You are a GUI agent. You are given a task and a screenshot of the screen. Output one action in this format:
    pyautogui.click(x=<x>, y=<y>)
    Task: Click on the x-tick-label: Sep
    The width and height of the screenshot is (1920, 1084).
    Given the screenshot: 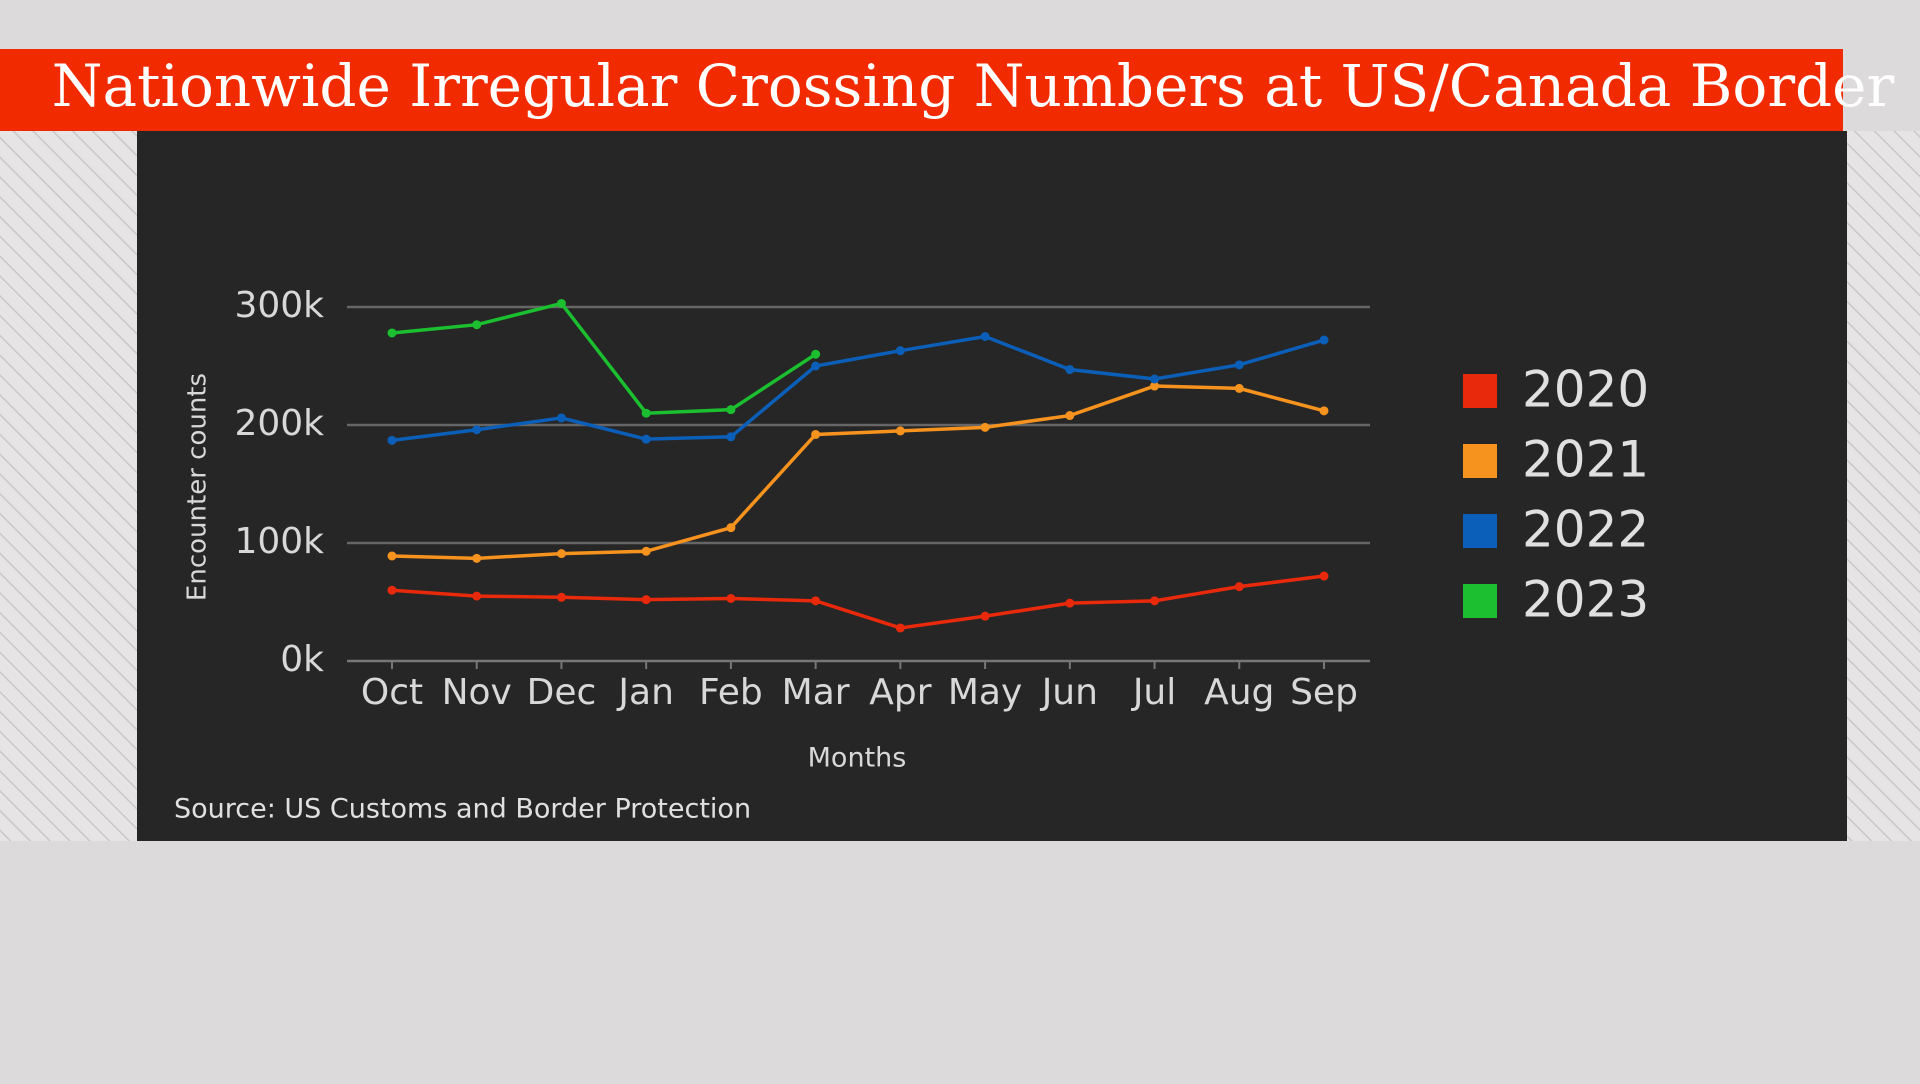 What is the action you would take?
    pyautogui.click(x=1324, y=692)
    